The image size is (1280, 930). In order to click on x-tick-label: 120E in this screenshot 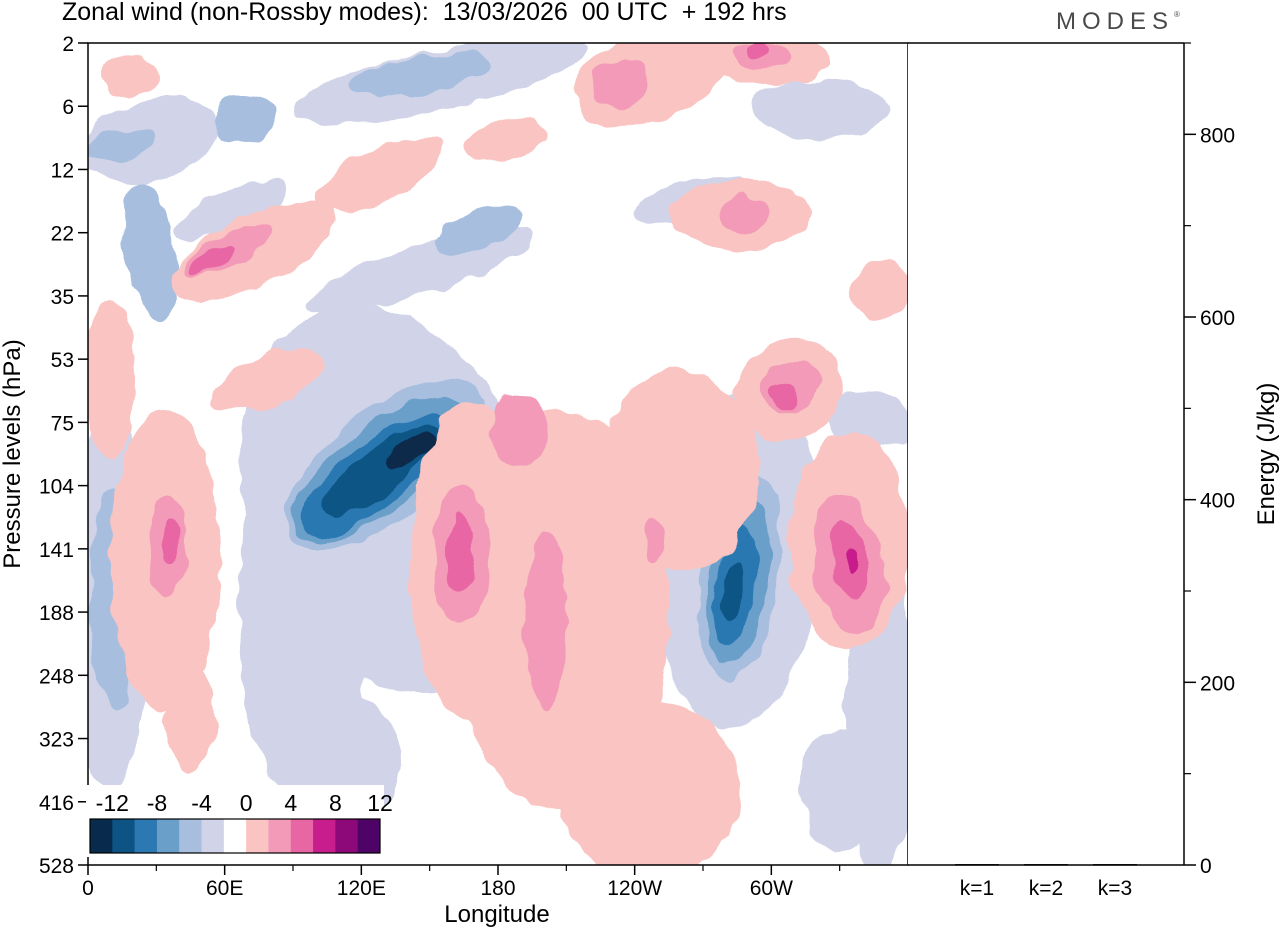, I will do `click(361, 888)`.